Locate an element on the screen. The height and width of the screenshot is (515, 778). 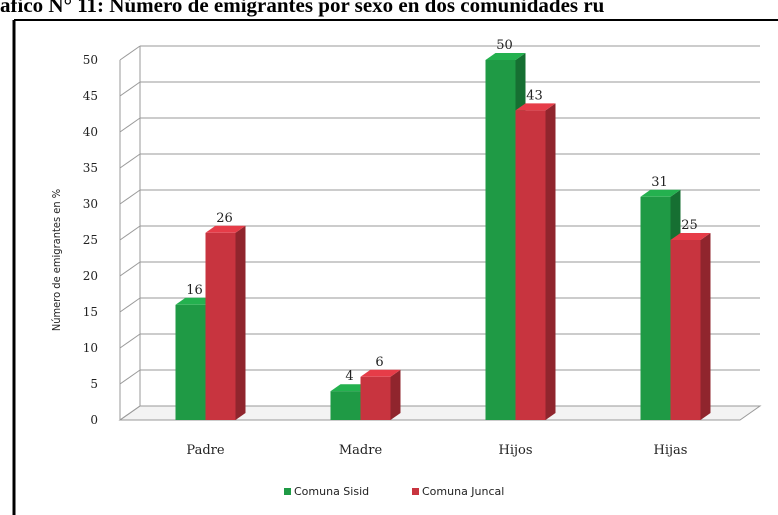
legend-item-label: Comuna Sisid is located at coordinates (331, 491).